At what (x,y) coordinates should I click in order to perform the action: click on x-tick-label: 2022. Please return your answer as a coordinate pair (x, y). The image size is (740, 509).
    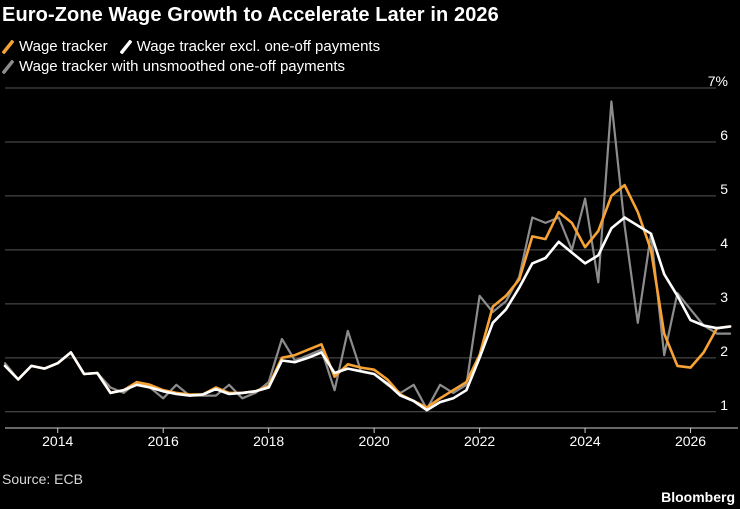
    Looking at the image, I should click on (479, 441).